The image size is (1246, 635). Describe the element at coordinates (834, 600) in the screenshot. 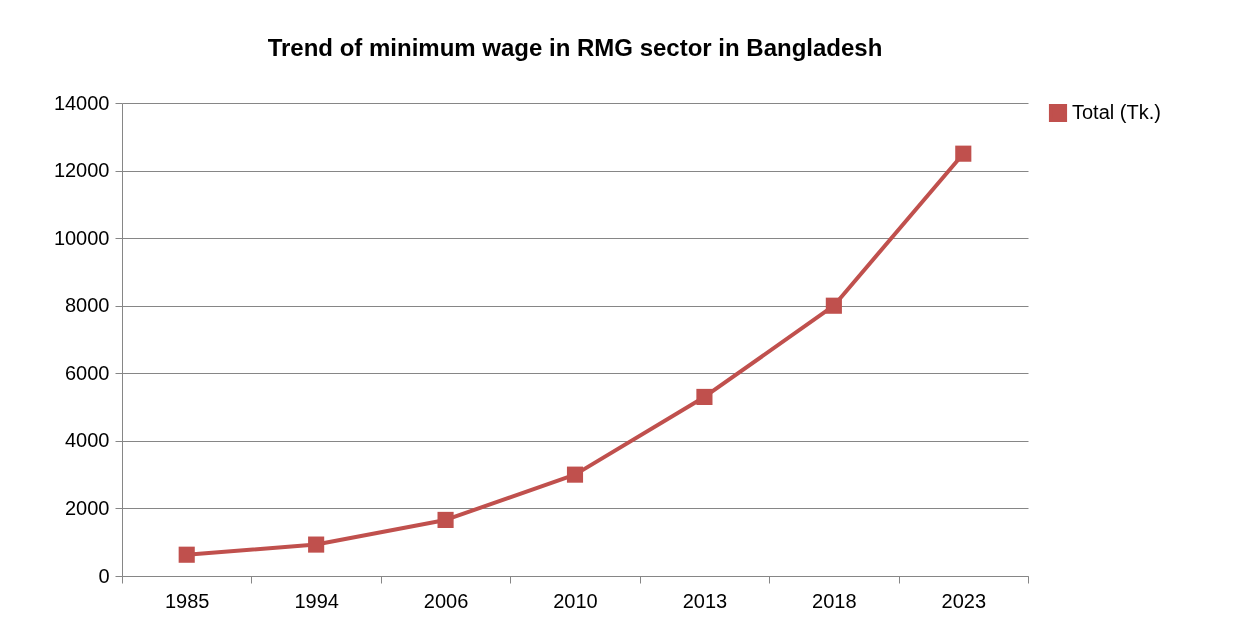

I see `x-tick-label: 2018` at that location.